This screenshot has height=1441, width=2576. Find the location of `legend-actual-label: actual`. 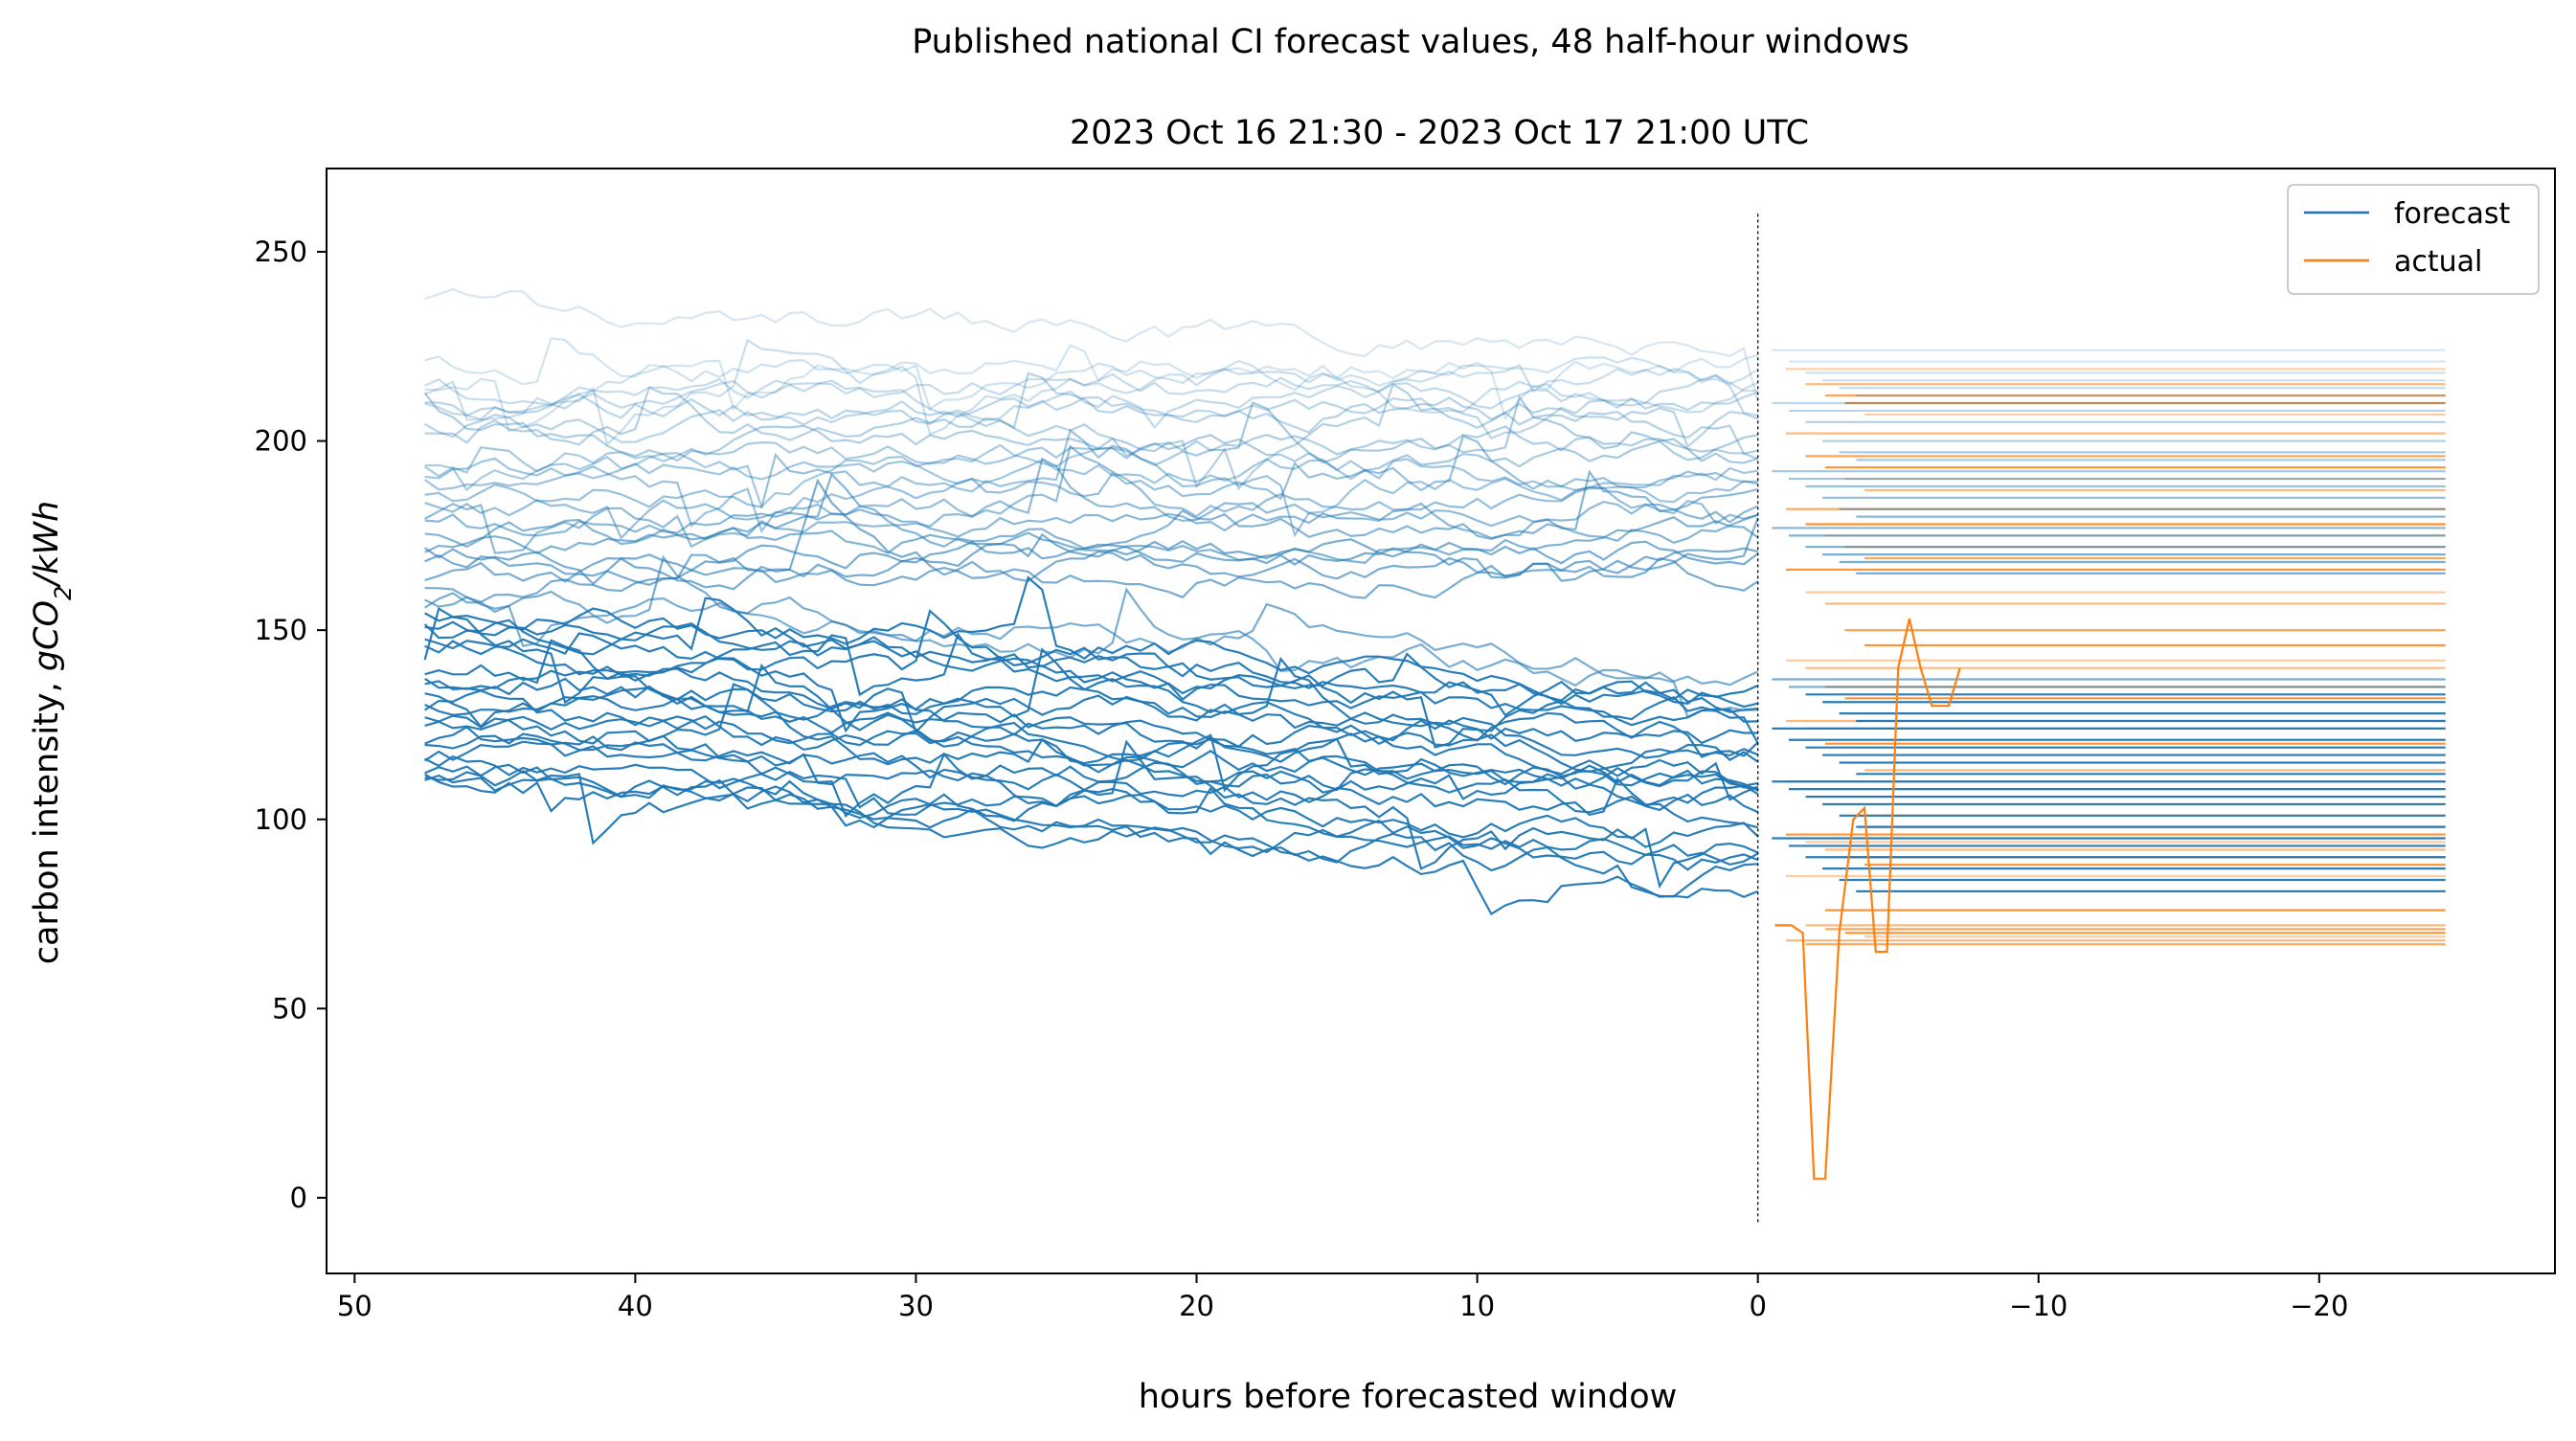

legend-actual-label: actual is located at coordinates (2438, 262).